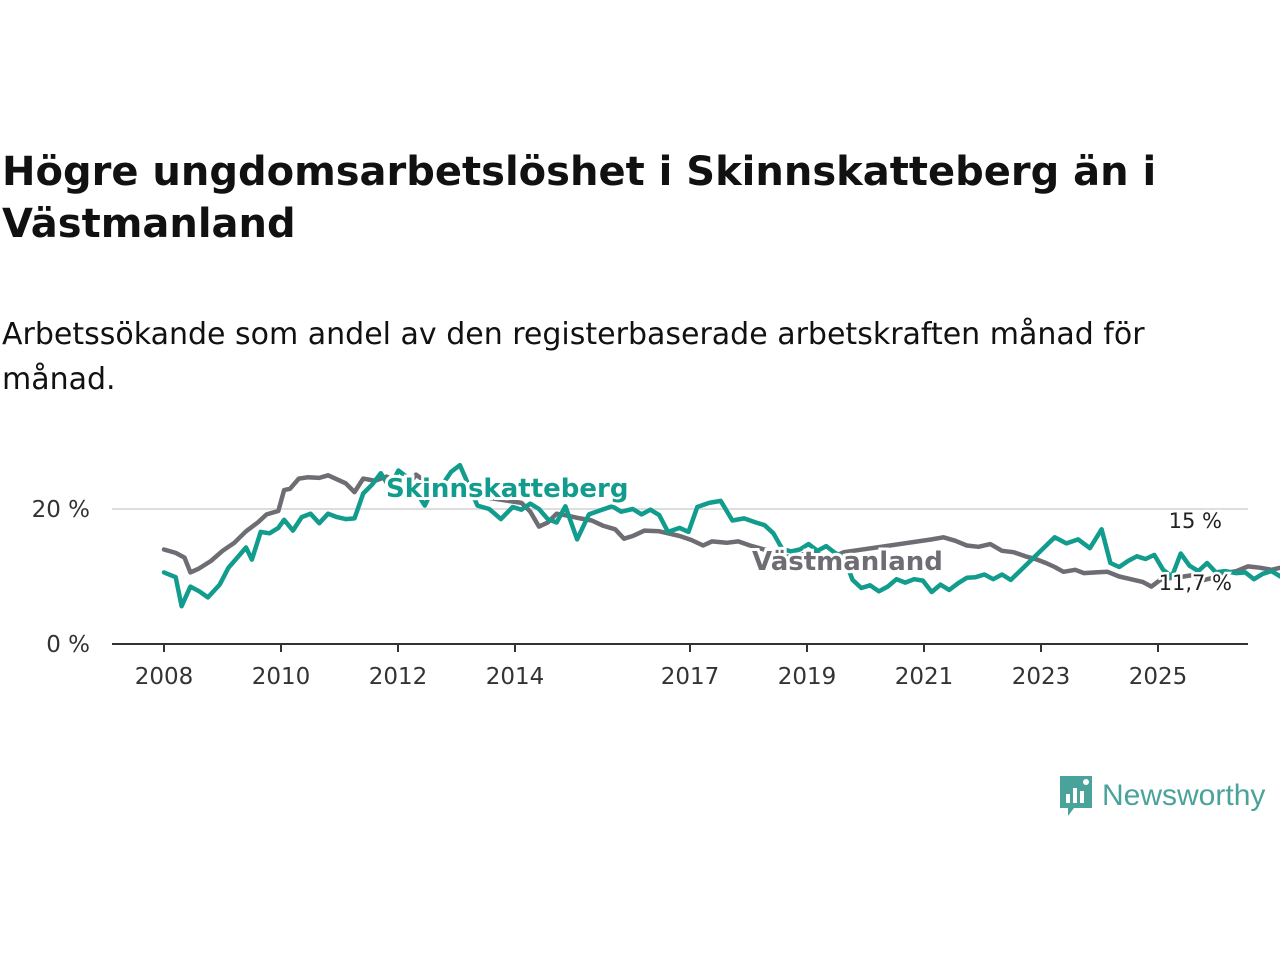  Describe the element at coordinates (809, 534) in the screenshot. I see `series-labels: Västmanland 11,7 % Skinnskatteberg 15 %` at that location.